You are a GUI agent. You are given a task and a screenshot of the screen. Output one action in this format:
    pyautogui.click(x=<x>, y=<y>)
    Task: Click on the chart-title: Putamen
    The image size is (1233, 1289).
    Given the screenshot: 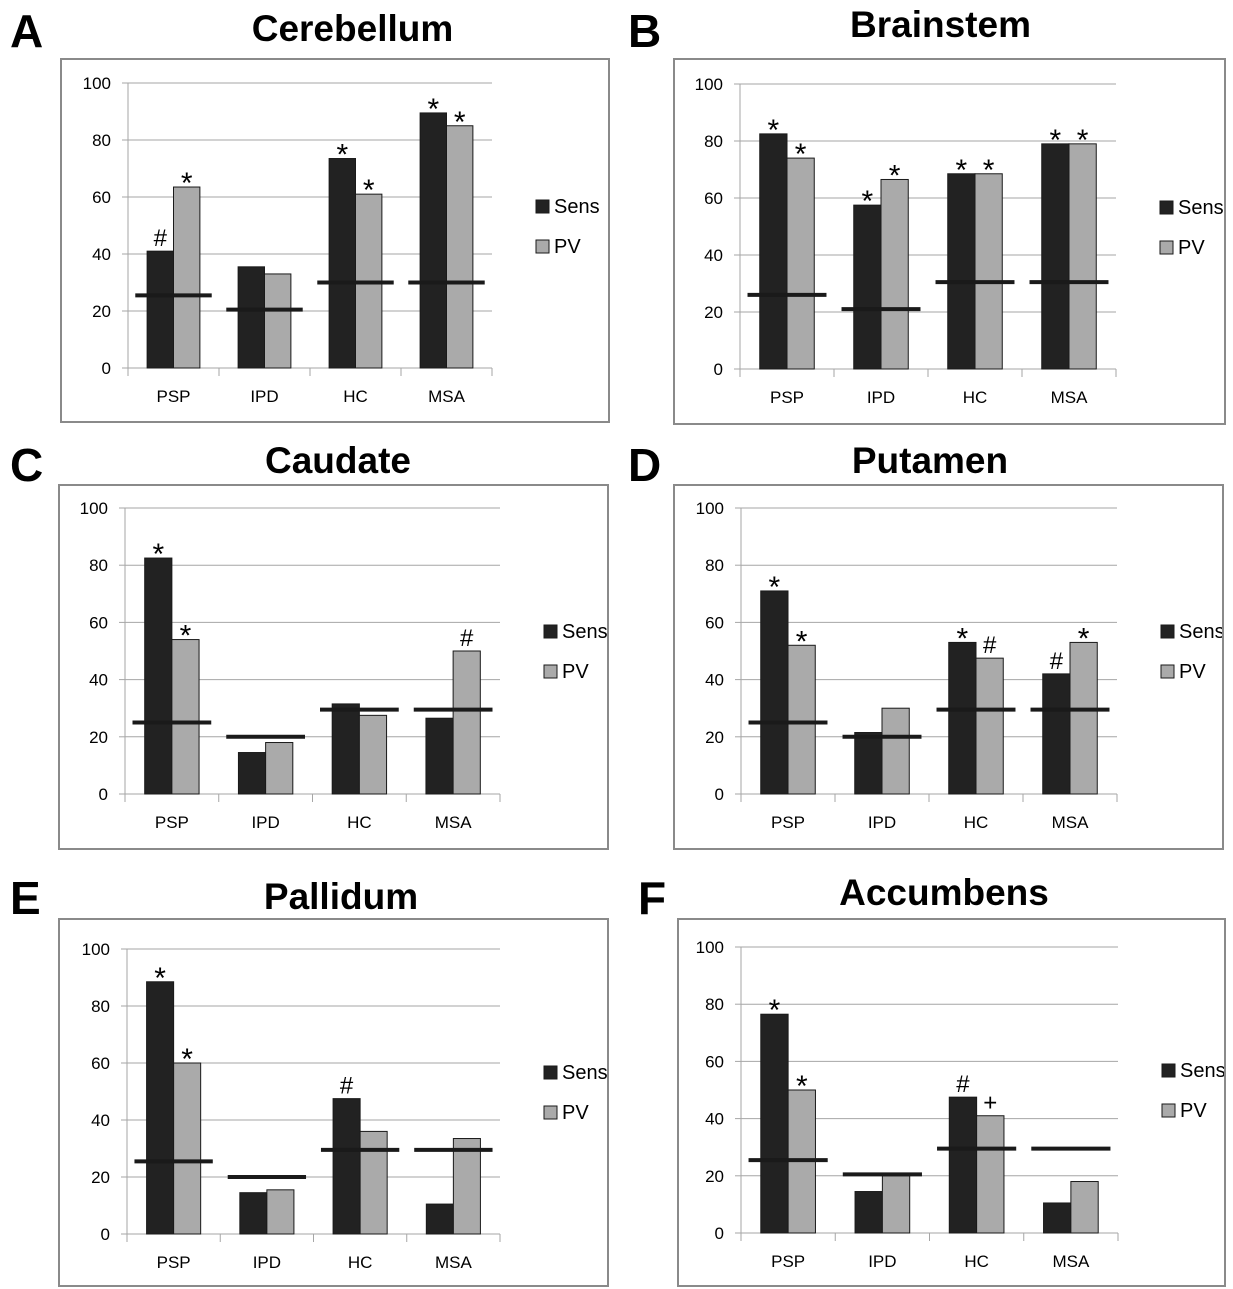 What is the action you would take?
    pyautogui.click(x=930, y=460)
    